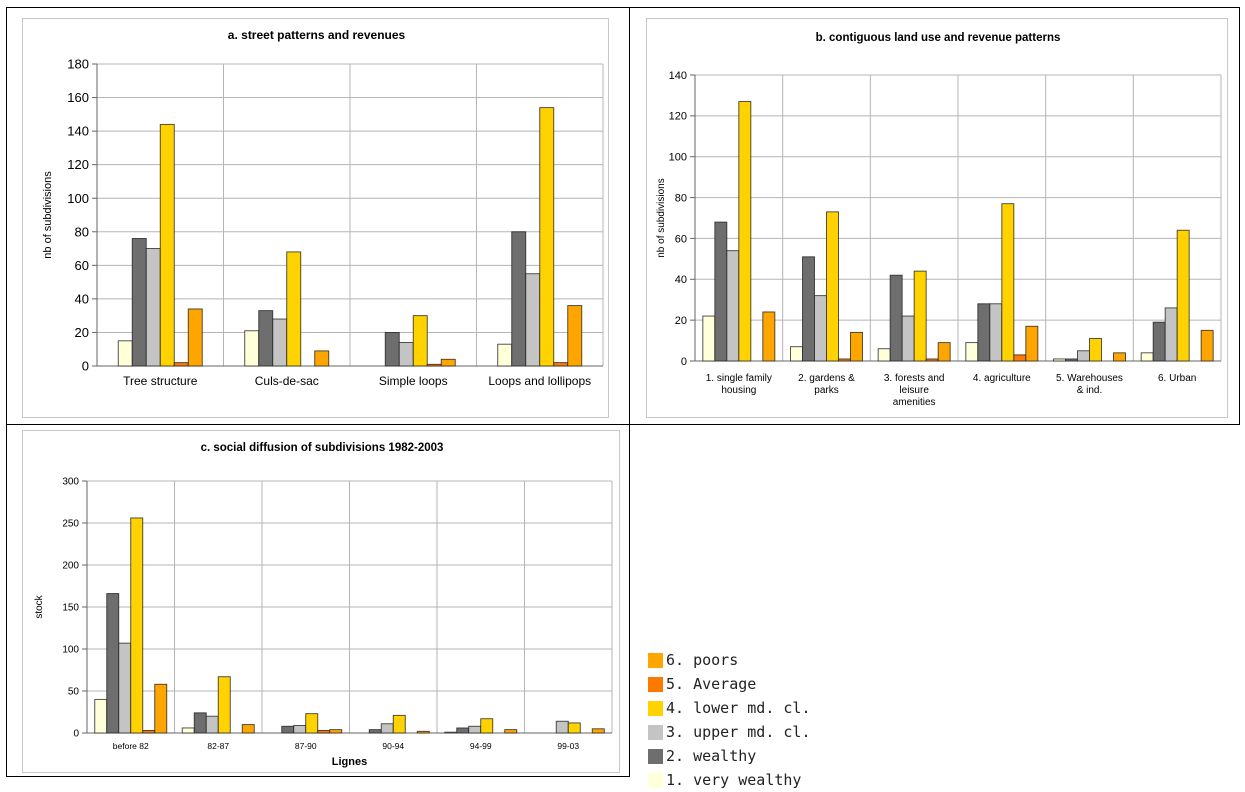 The image size is (1245, 792). What do you see at coordinates (317, 35) in the screenshot?
I see `chart-title: a. street patterns and revenues` at bounding box center [317, 35].